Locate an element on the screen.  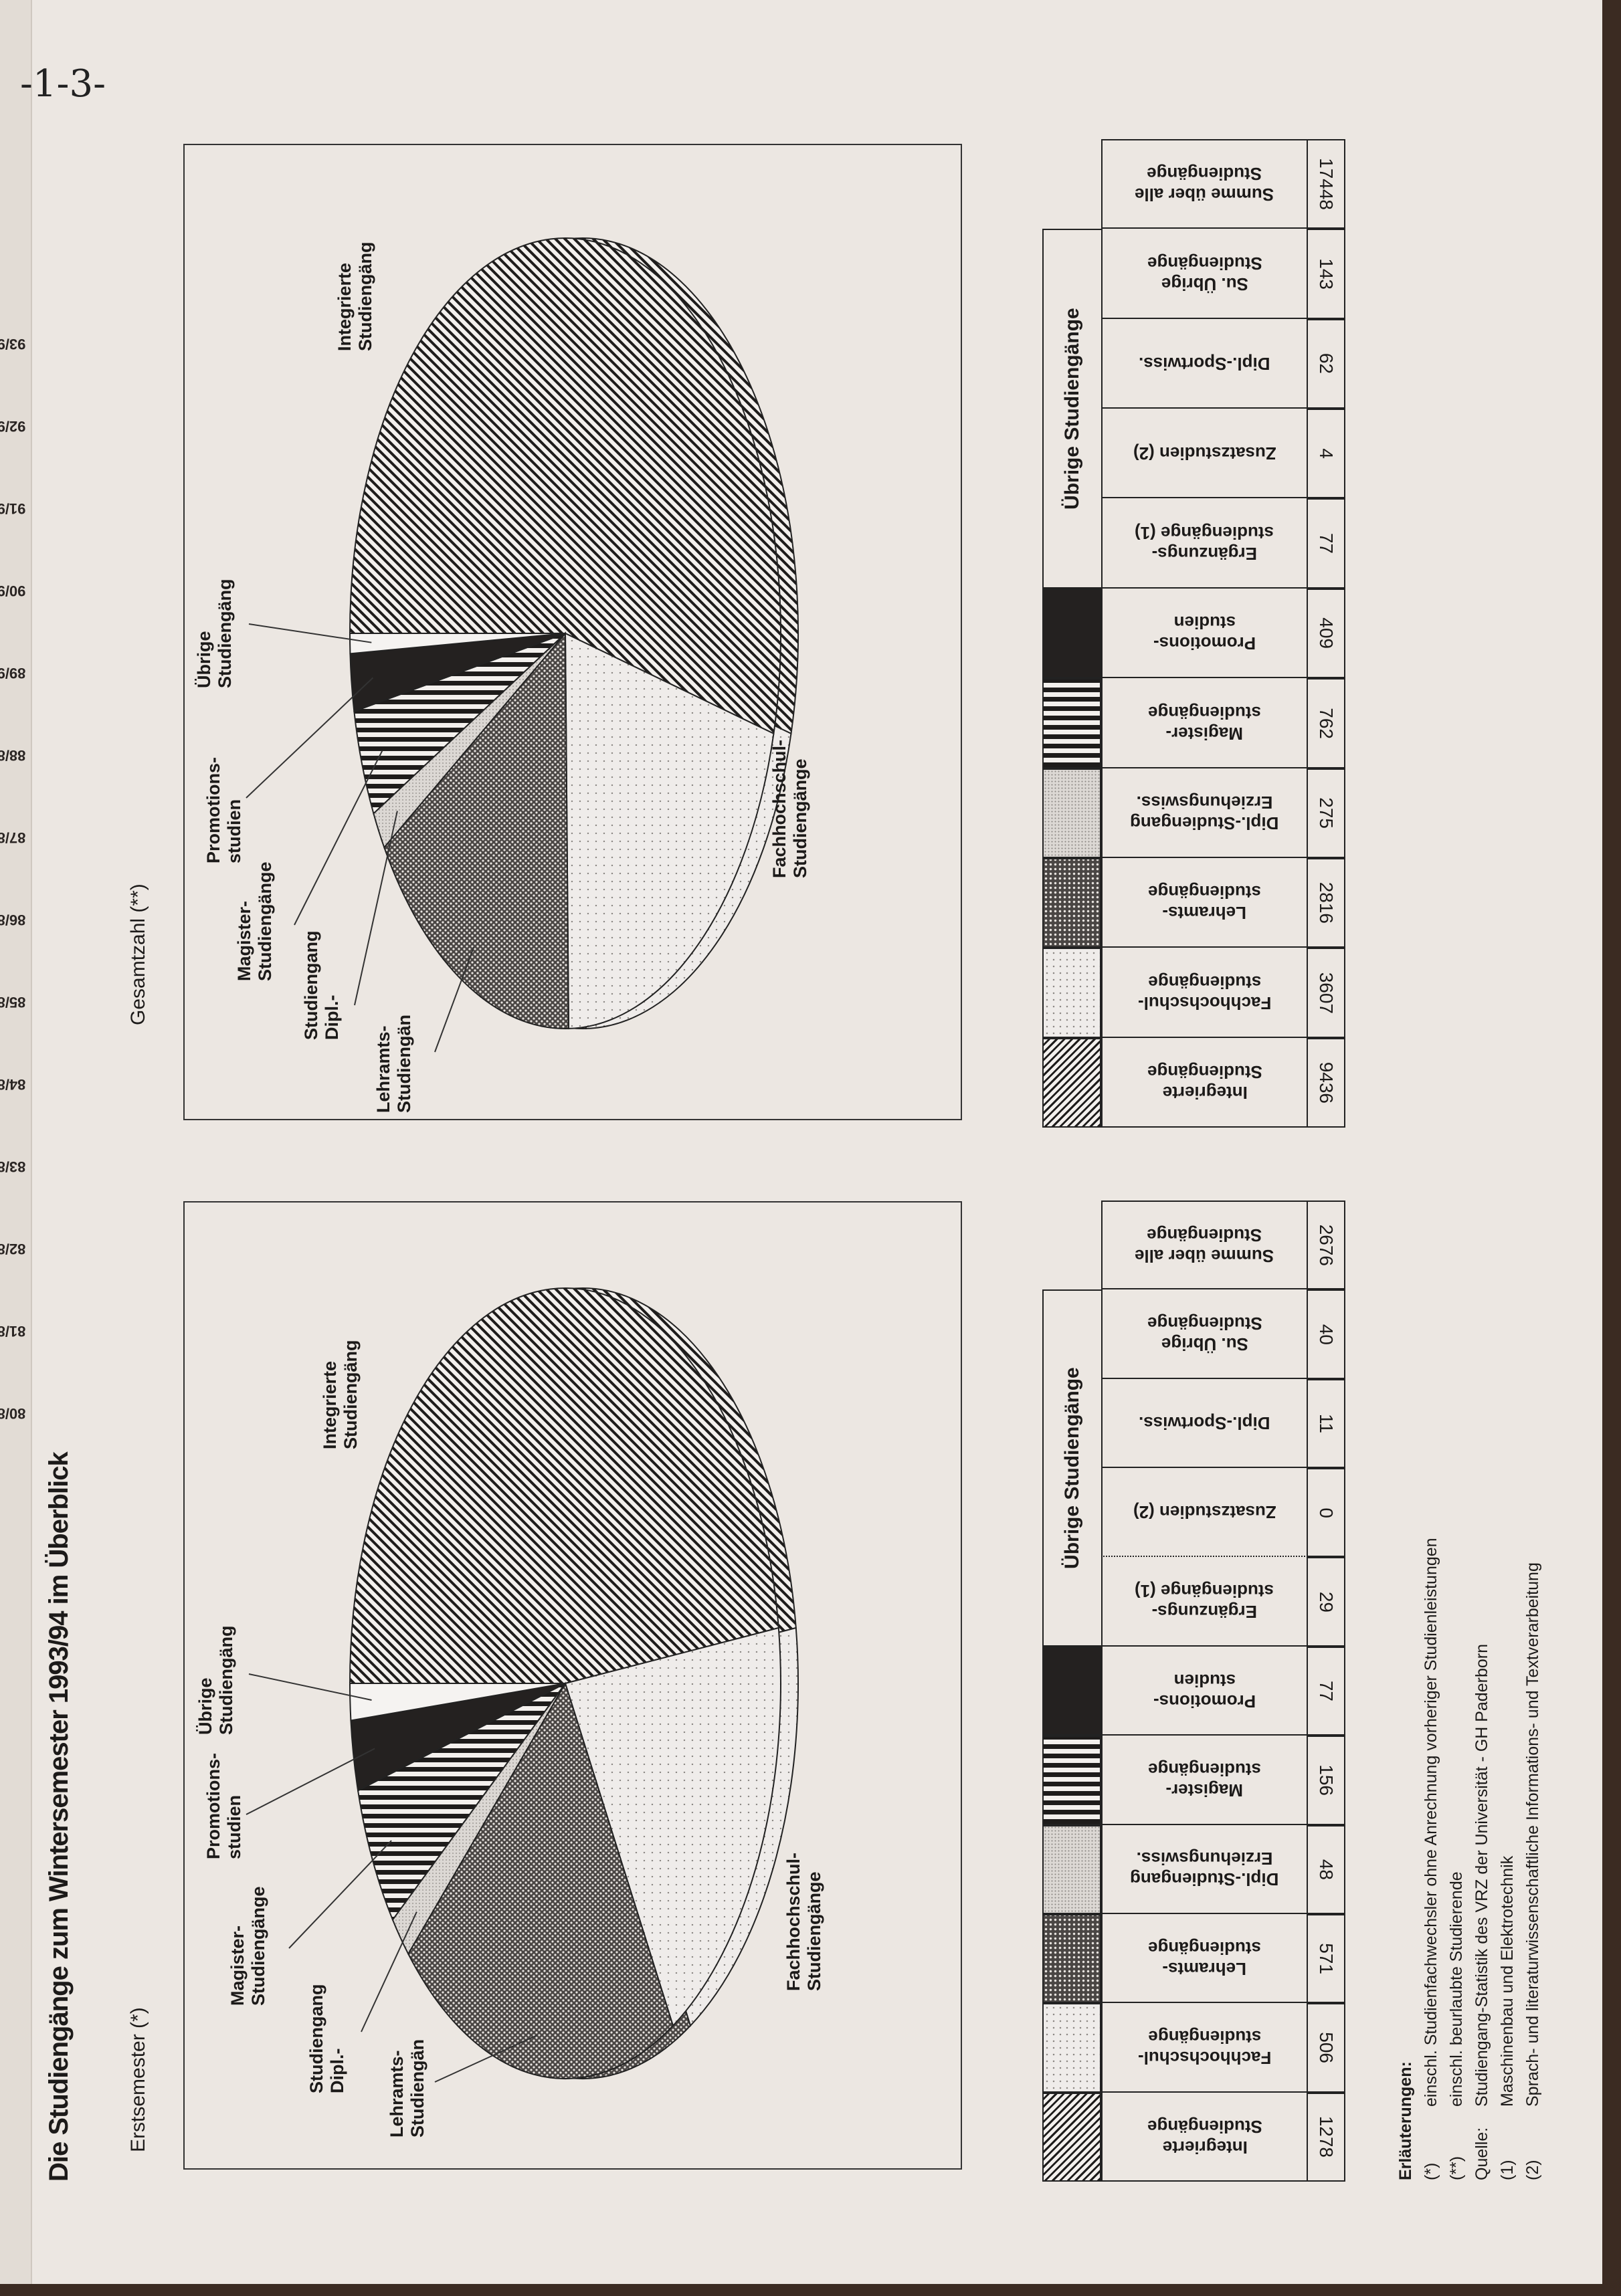
pie-slice-lehramt is located at coordinates (541, 1880).